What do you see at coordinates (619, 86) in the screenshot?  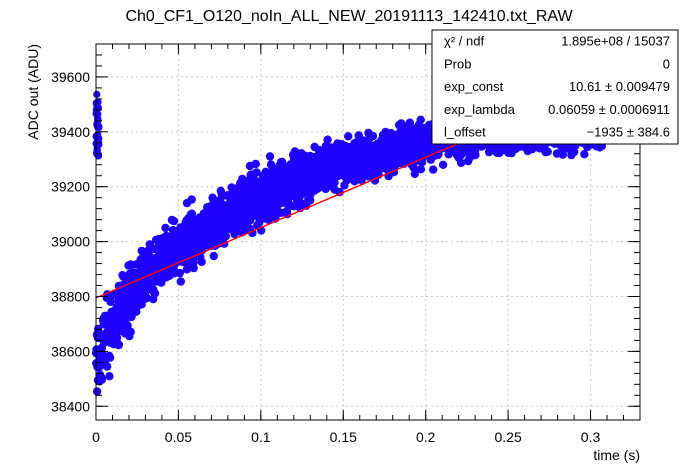 I see `stats-row-value: 10.61 ± 0.009479` at bounding box center [619, 86].